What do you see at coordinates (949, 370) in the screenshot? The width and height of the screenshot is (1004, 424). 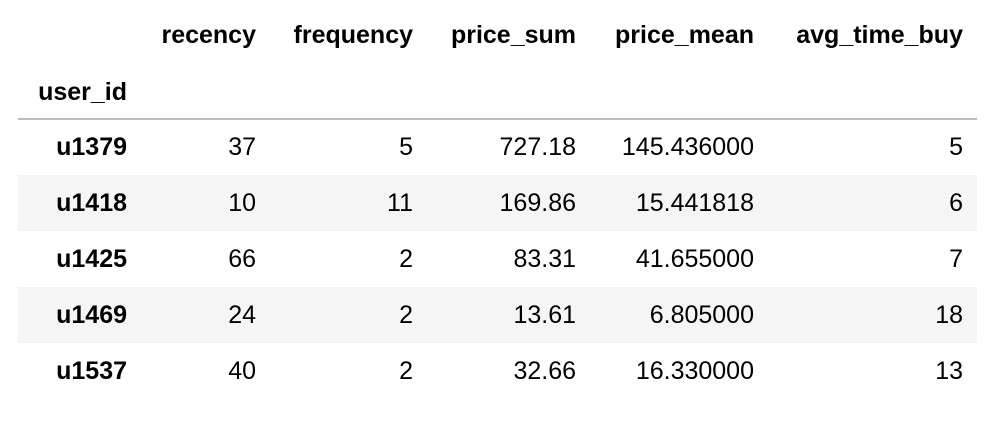 I see `cell-avg-time-buy: 13` at bounding box center [949, 370].